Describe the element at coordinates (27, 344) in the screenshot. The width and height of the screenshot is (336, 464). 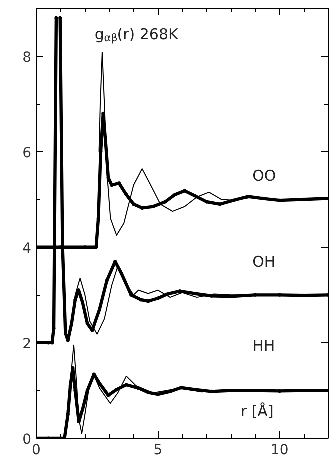
I see `y-tick-label: 2` at that location.